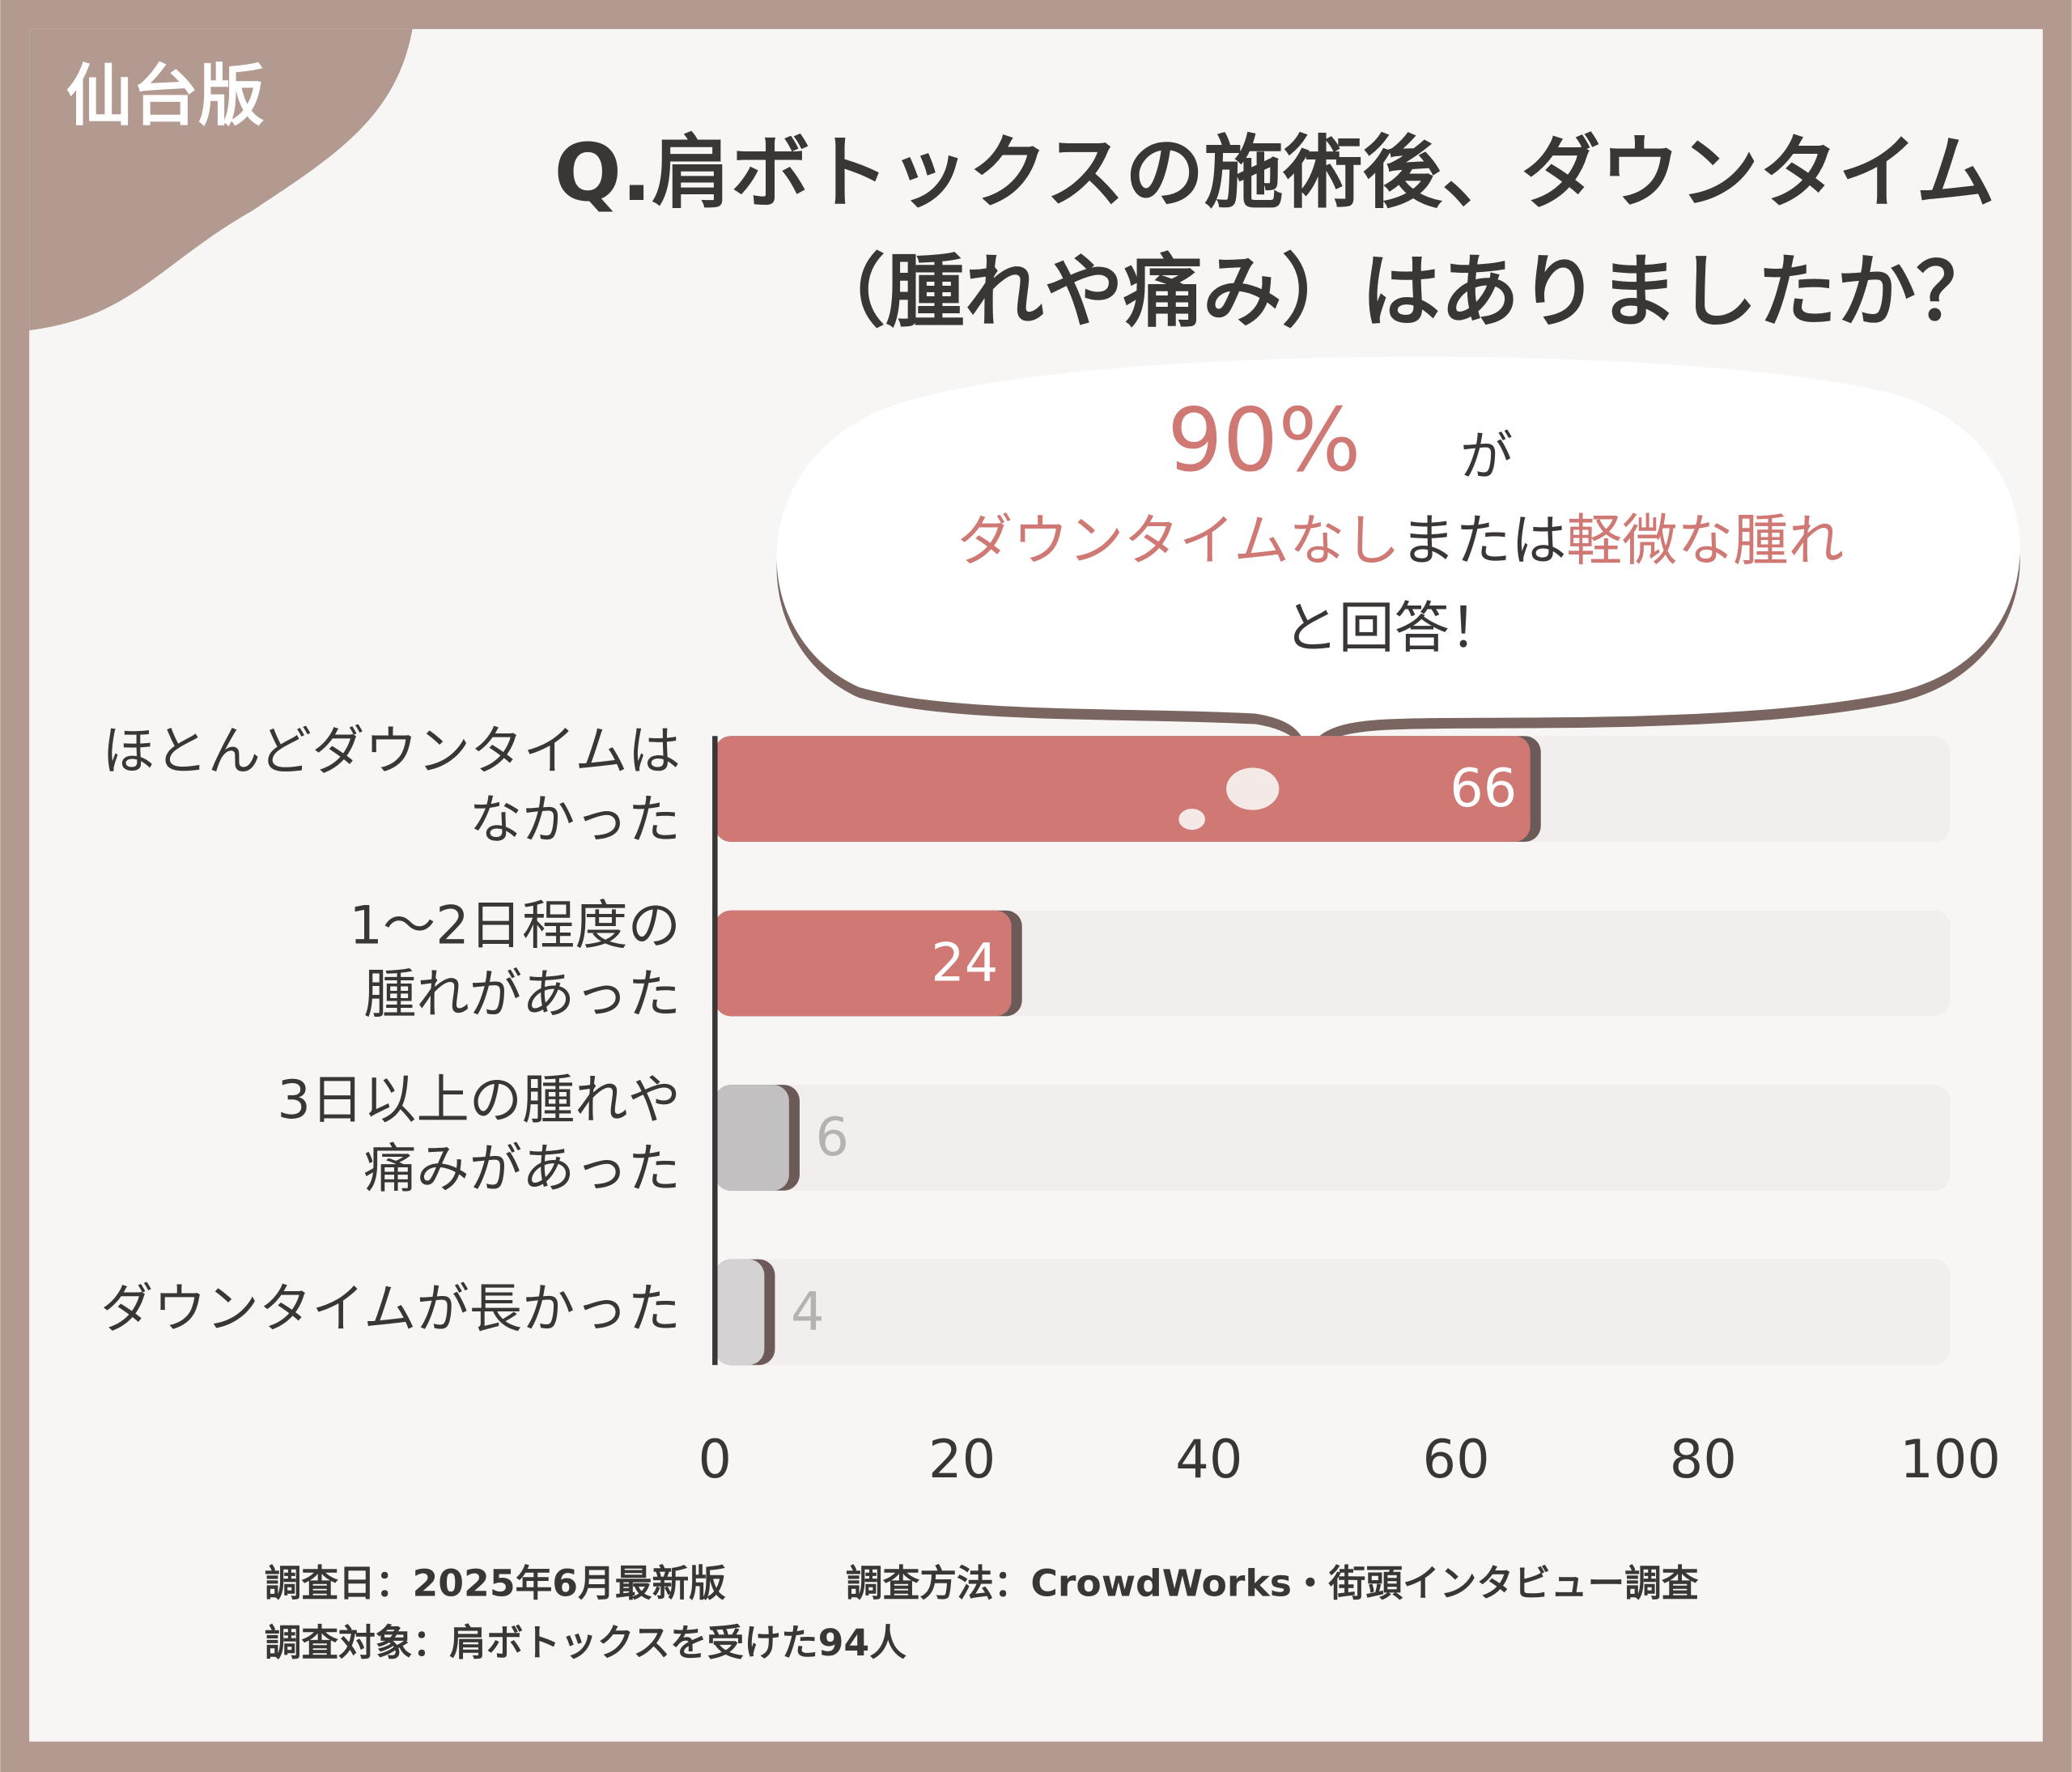  I want to click on x-tick-label: 20, so click(962, 1460).